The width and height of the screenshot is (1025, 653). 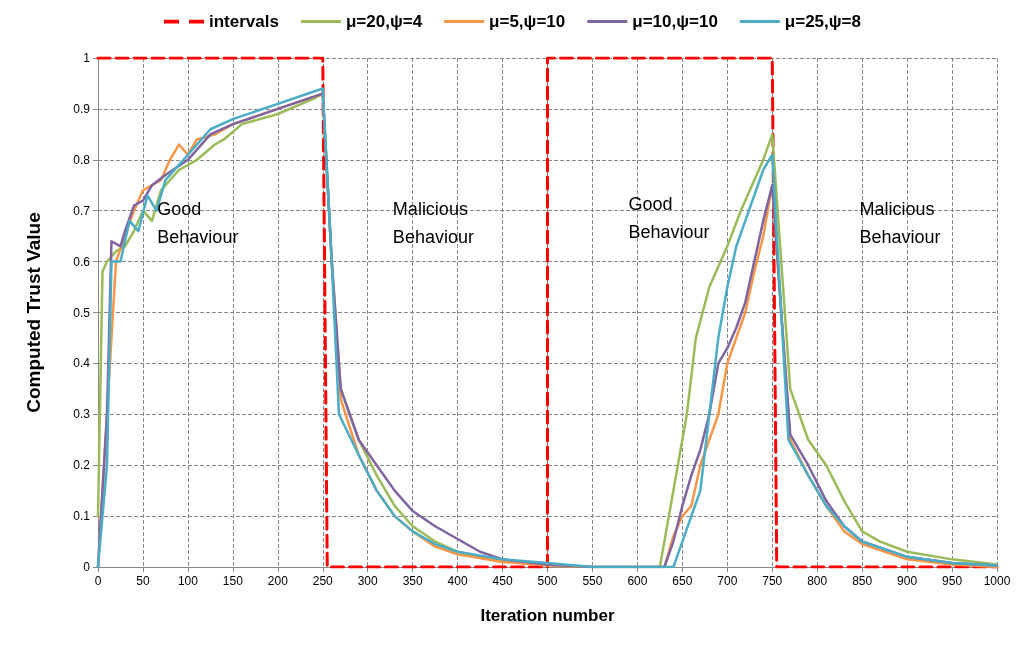 What do you see at coordinates (384, 21) in the screenshot?
I see `legend-label: μ=20,ψ=4` at bounding box center [384, 21].